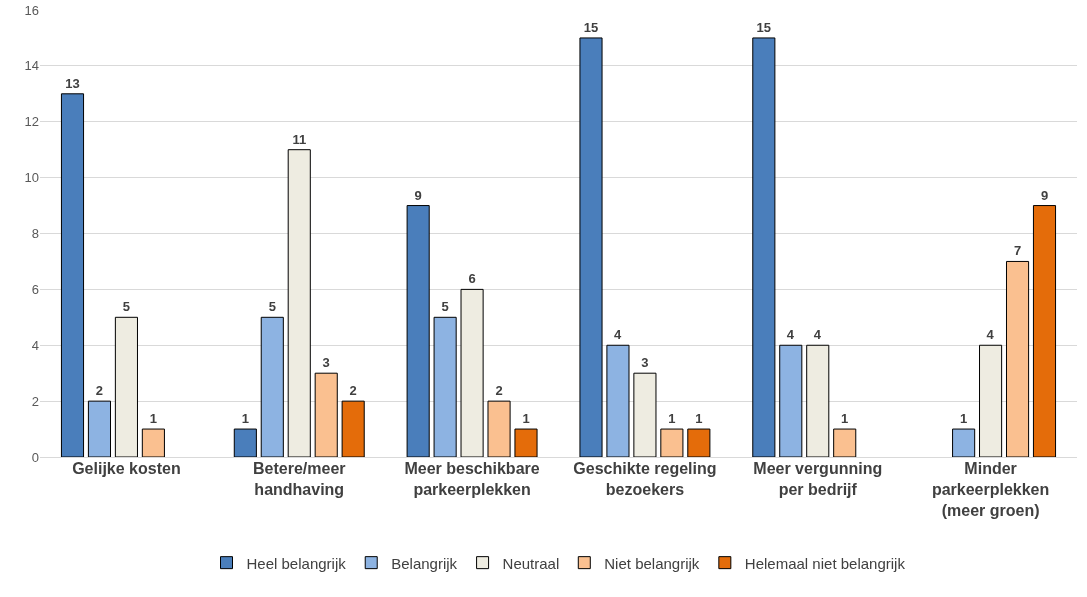 Image resolution: width=1087 pixels, height=597 pixels. Describe the element at coordinates (825, 563) in the screenshot. I see `legend-label: Helemaal niet belangrijk` at that location.